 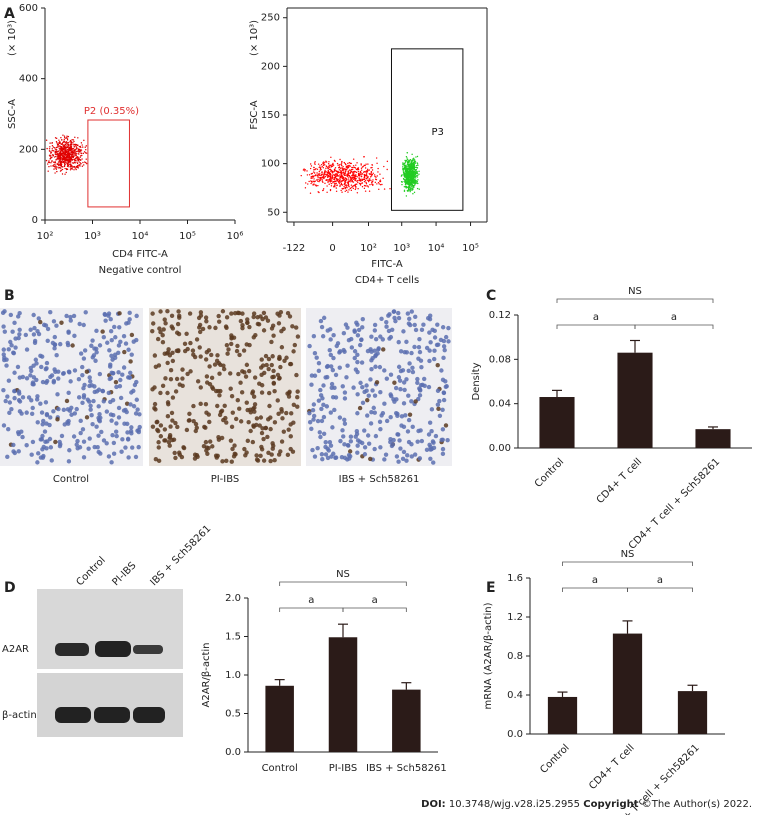 I want to click on x-axis-label: CD4 FITC-A, so click(x=140, y=254).